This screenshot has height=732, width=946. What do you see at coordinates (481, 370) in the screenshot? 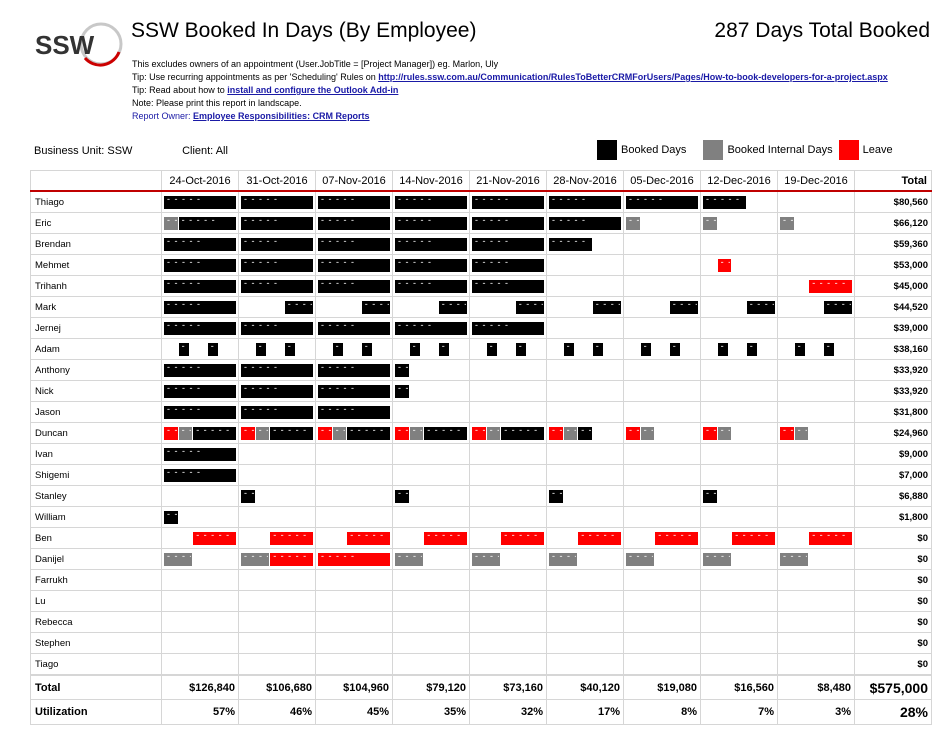
I see `employee-row: Anthony $33,920` at bounding box center [481, 370].